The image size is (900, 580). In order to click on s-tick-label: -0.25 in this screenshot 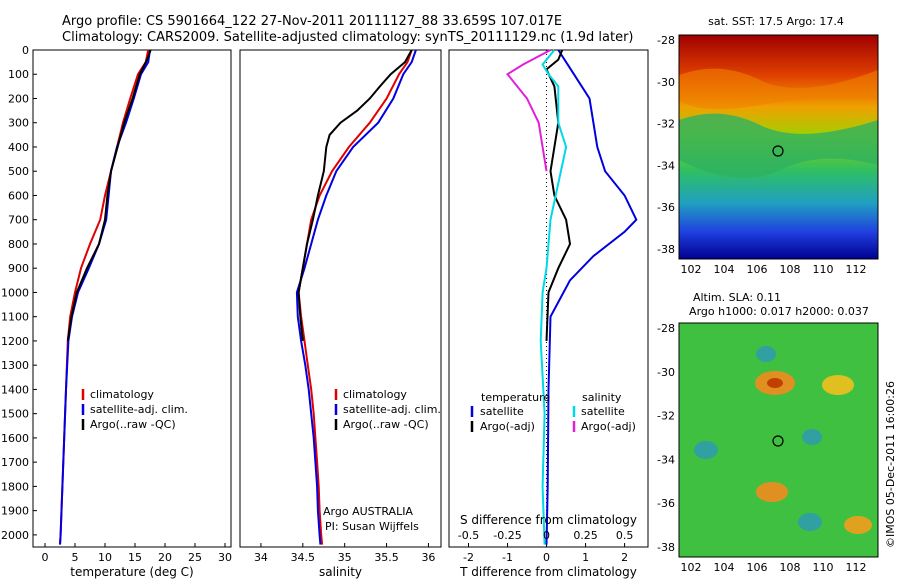, I will do `click(507, 535)`.